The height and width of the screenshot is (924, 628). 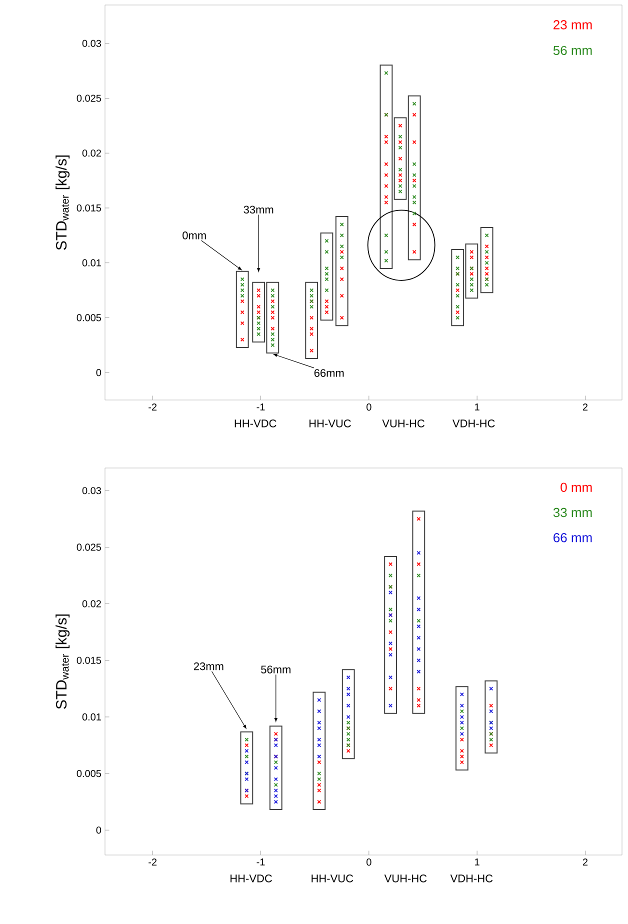 I want to click on annotation: 66mm, so click(x=329, y=373).